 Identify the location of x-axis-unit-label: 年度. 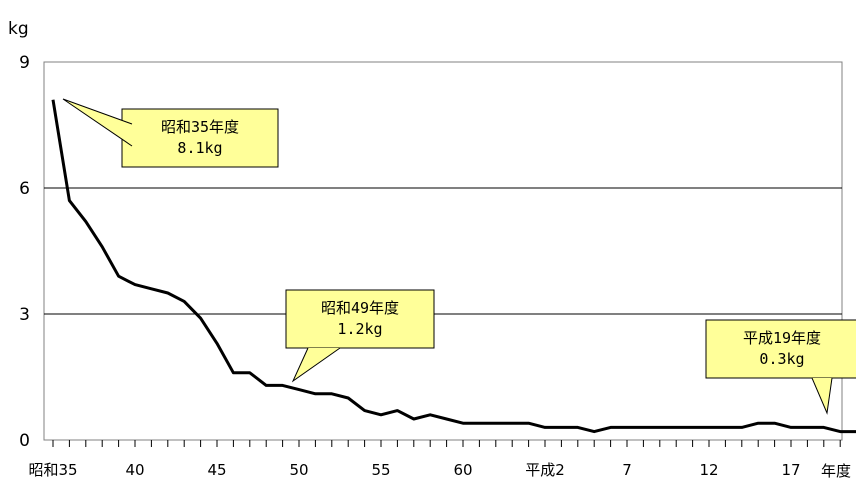
(836, 471).